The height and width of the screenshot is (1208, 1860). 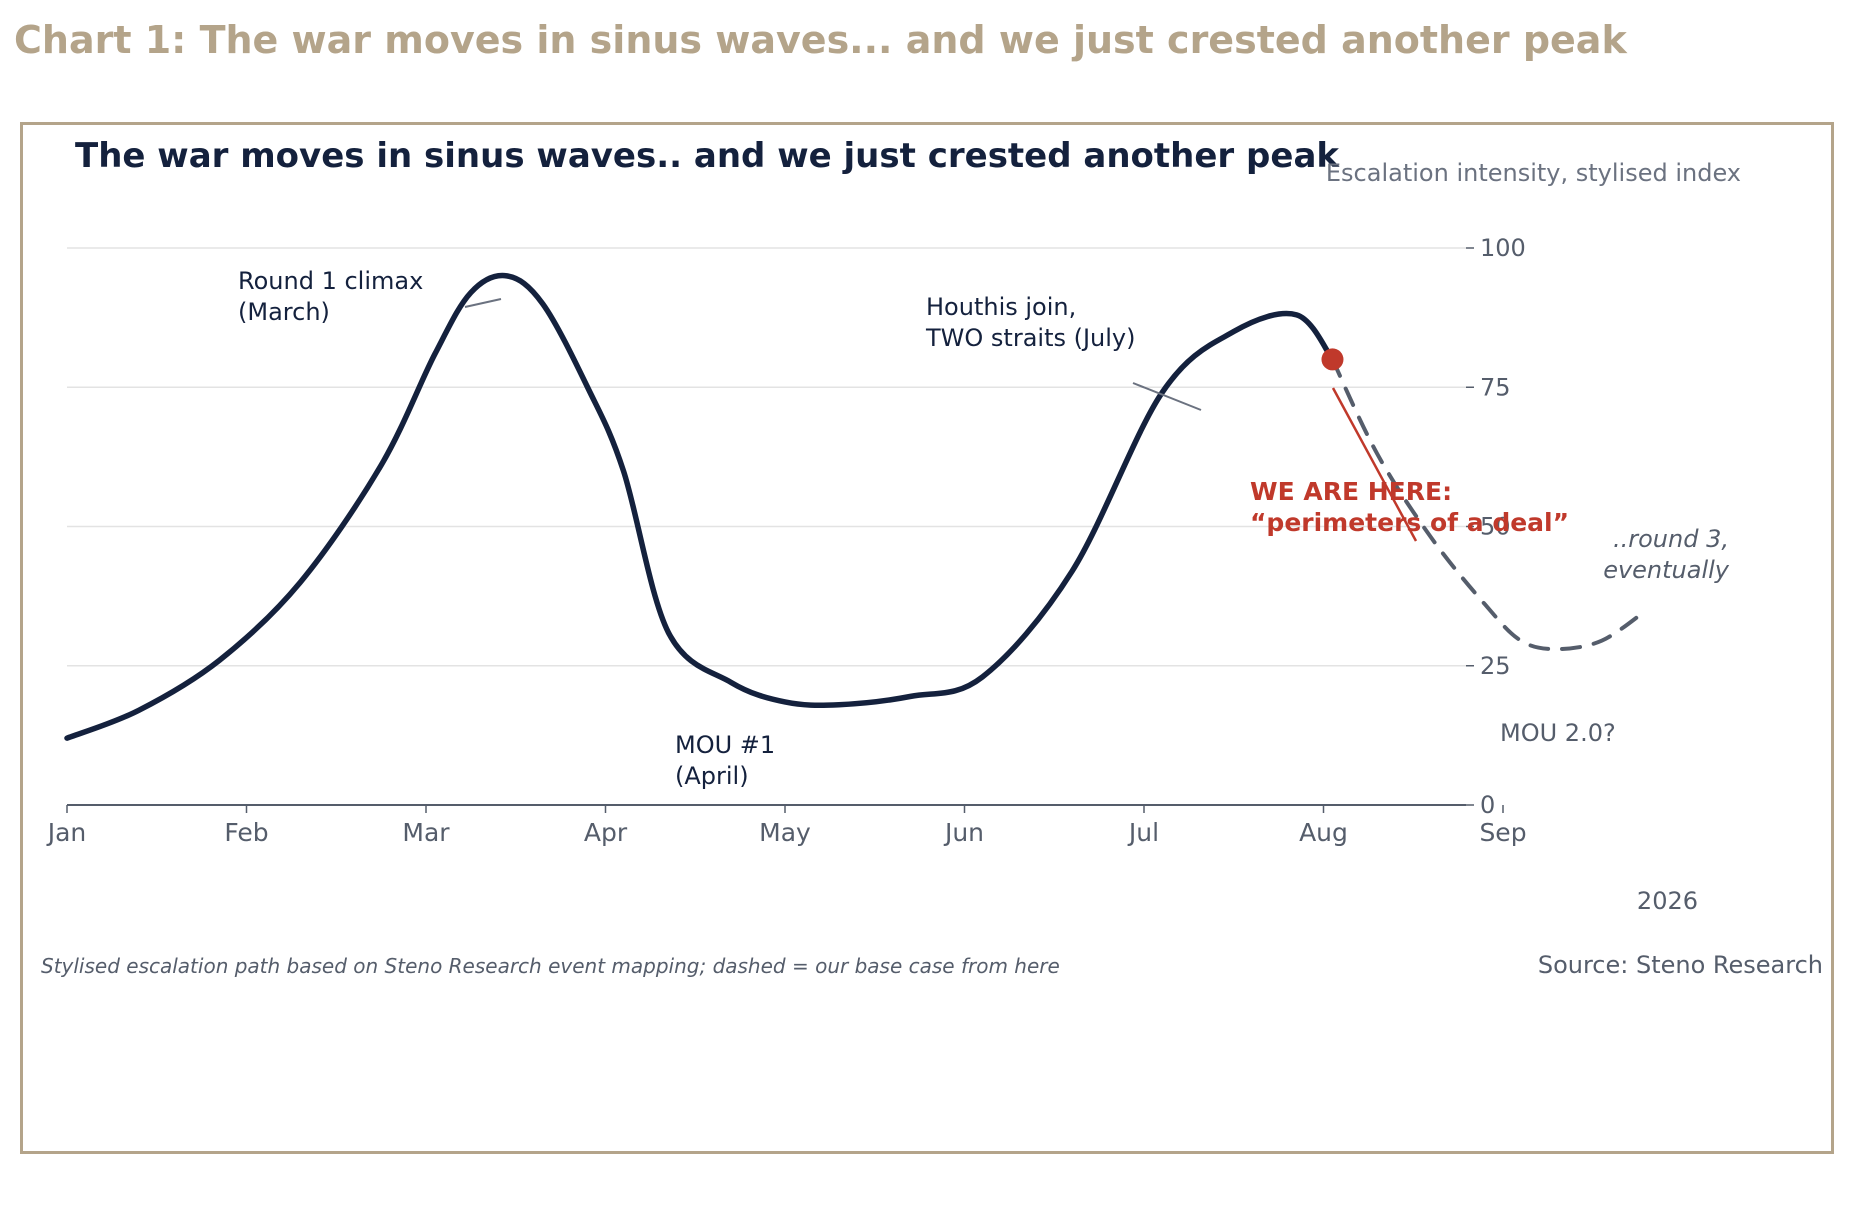 What do you see at coordinates (1495, 387) in the screenshot?
I see `y-tick-label-75: 75` at bounding box center [1495, 387].